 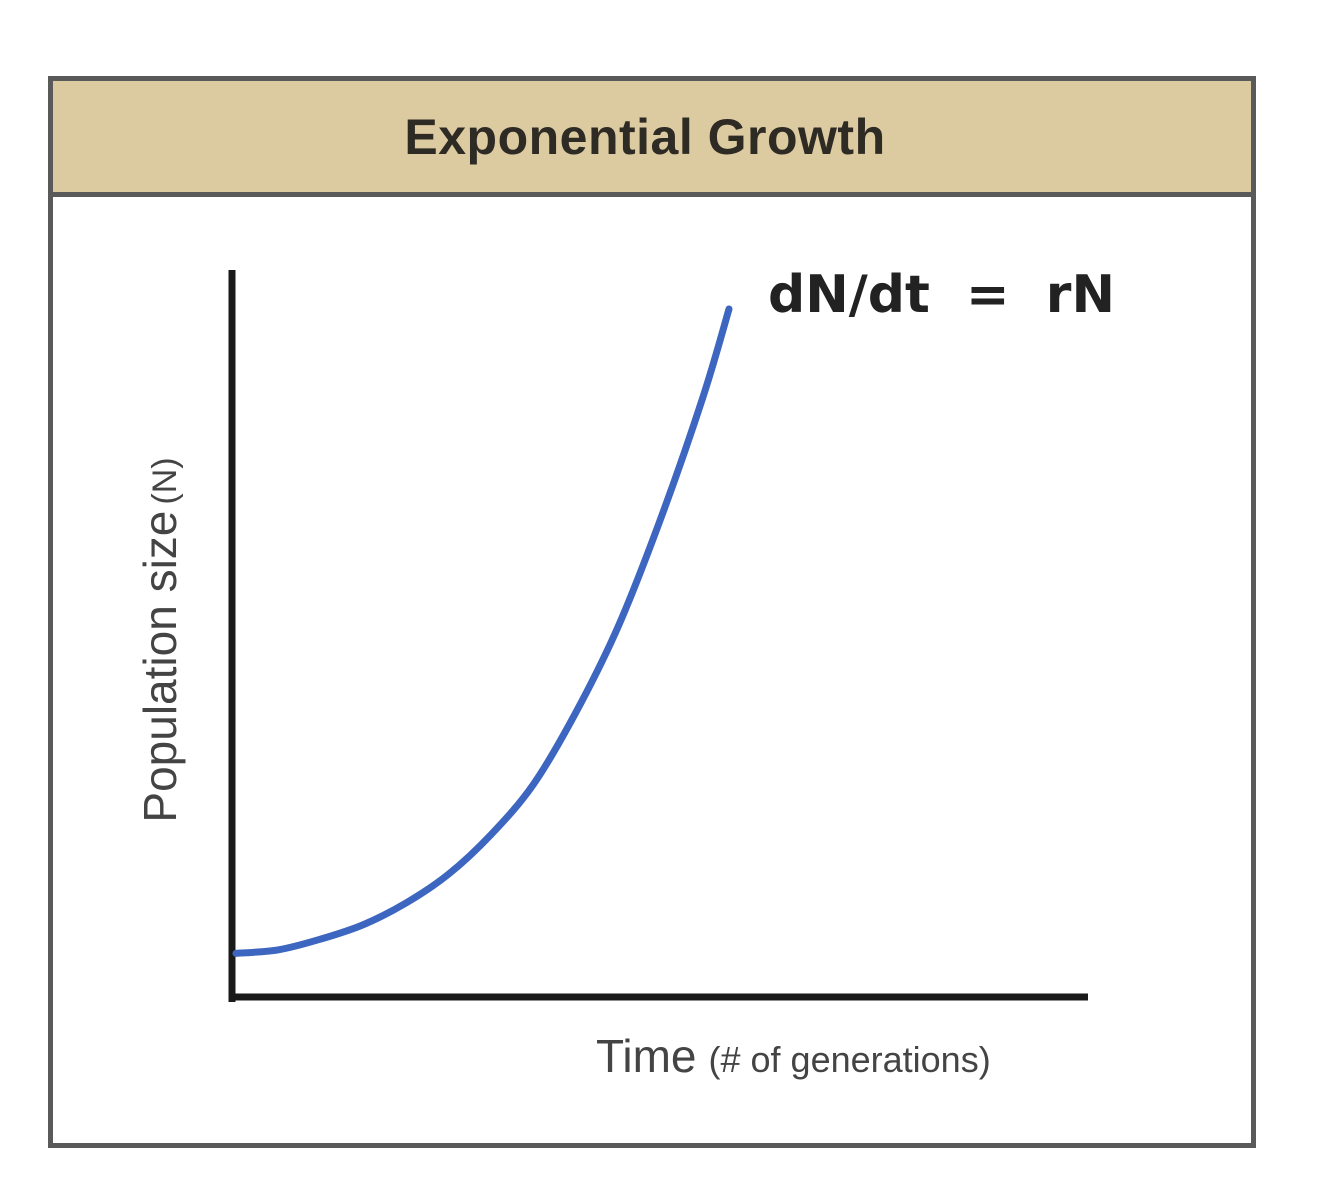 I want to click on x-axis-label: Time (# of generations), so click(x=793, y=1056).